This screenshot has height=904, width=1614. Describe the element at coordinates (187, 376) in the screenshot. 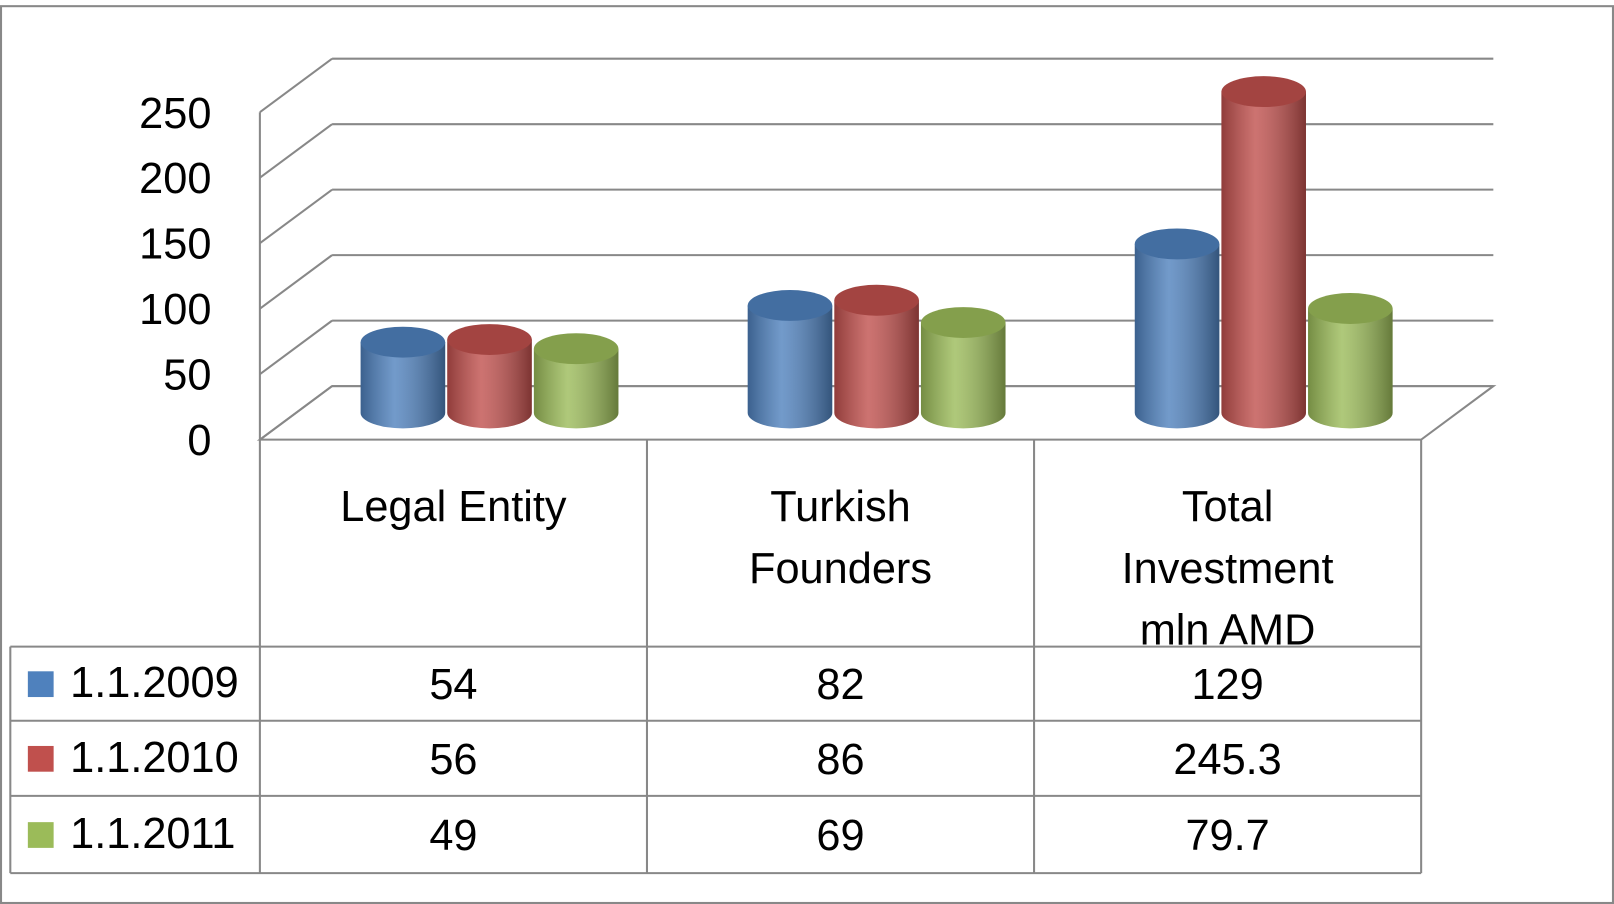

I see `y-tick-label: 50` at that location.